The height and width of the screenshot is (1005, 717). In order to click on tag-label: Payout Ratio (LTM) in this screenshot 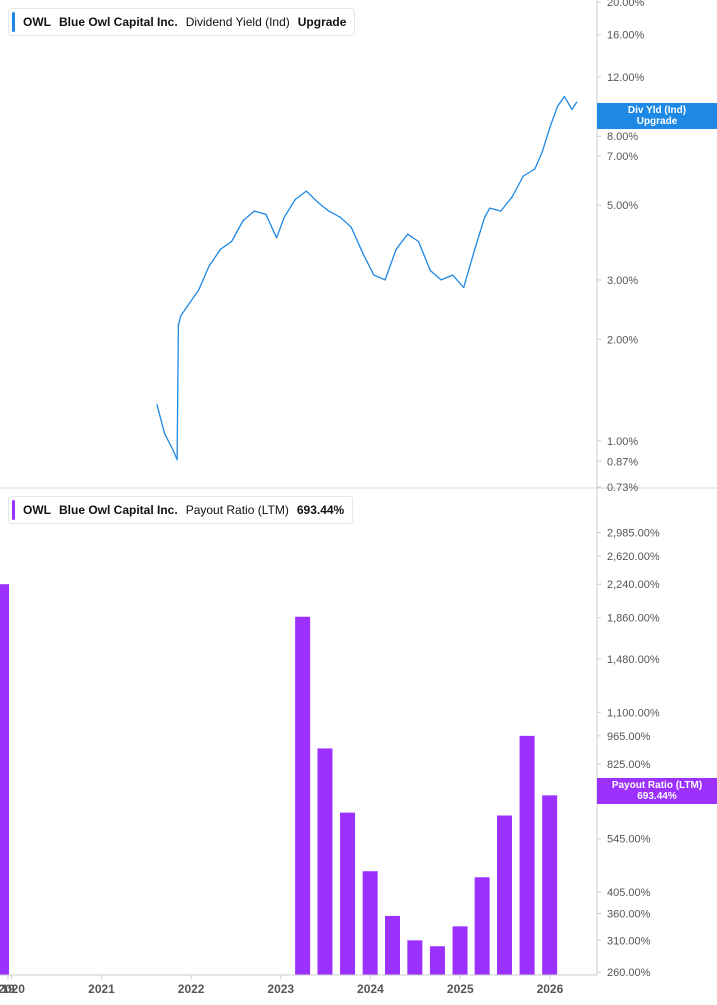, I will do `click(657, 785)`.